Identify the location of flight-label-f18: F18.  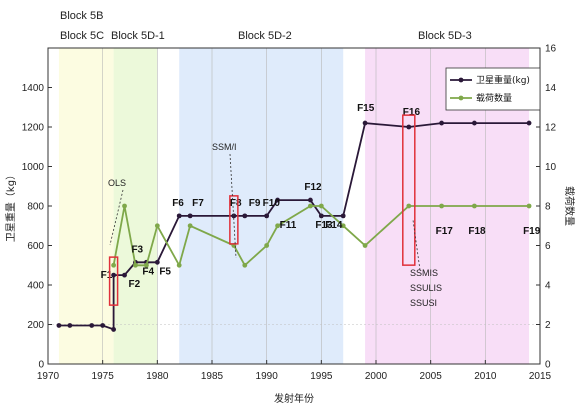
(477, 231).